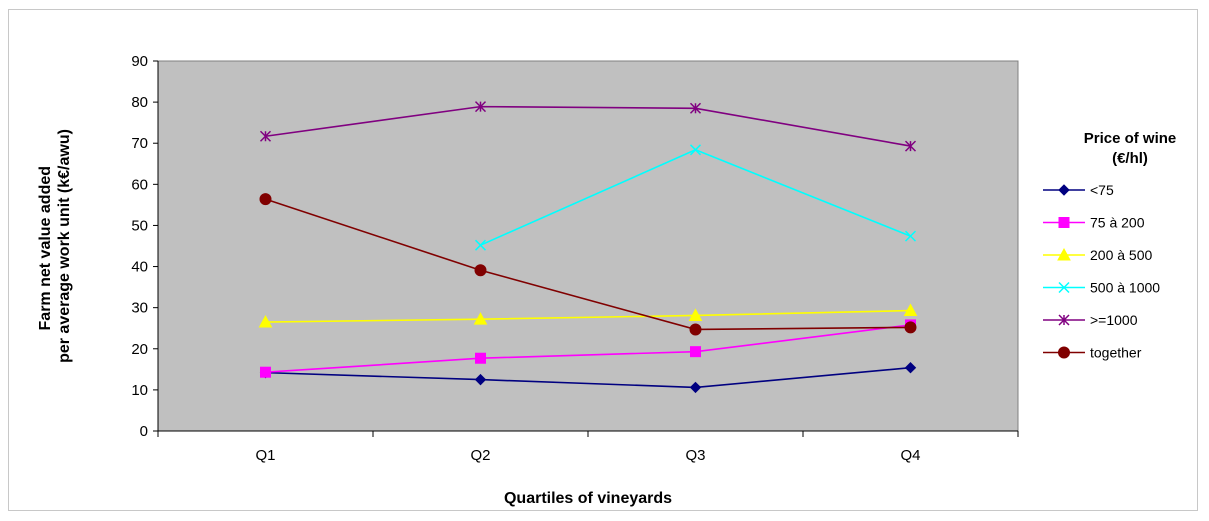 Image resolution: width=1209 pixels, height=521 pixels. Describe the element at coordinates (265, 455) in the screenshot. I see `x-tick-label: Q1` at that location.